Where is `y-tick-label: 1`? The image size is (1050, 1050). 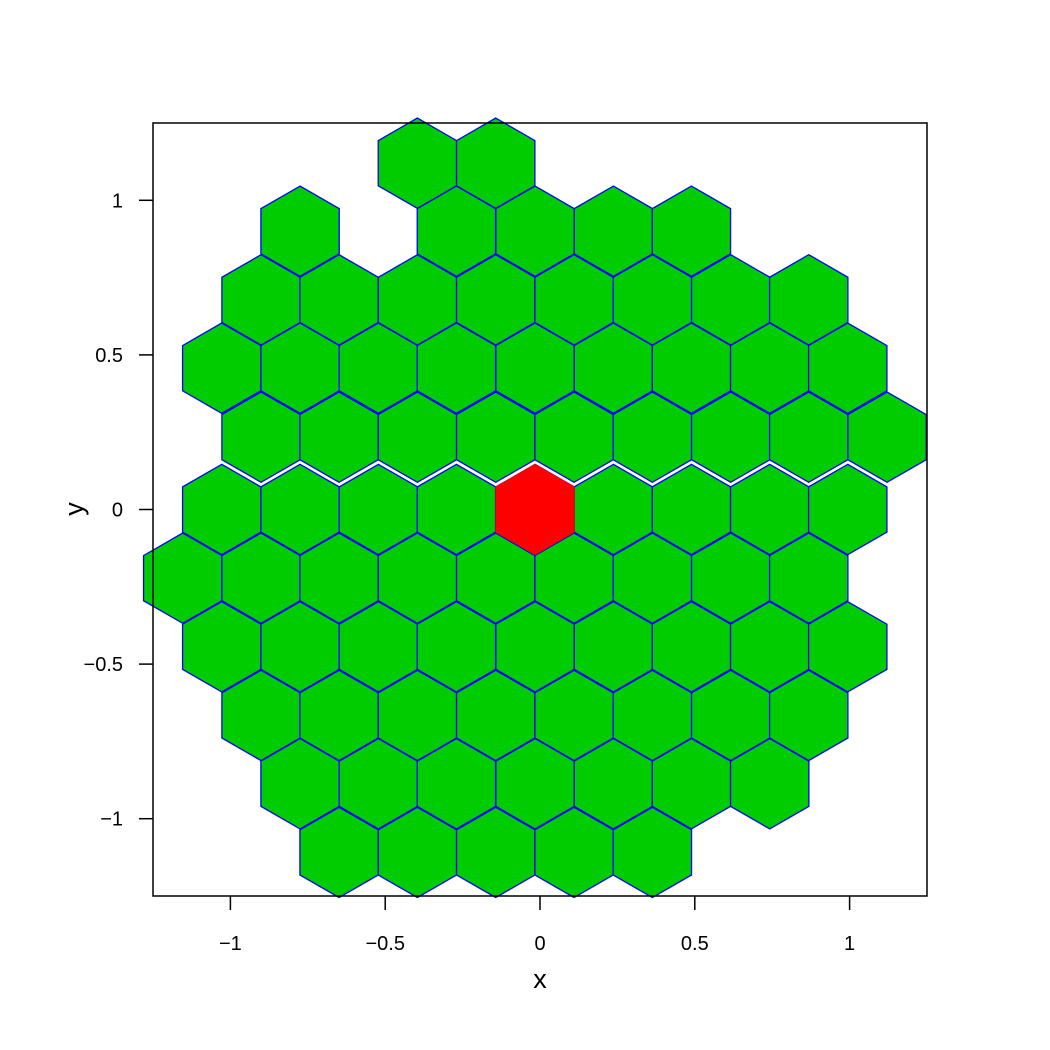 y-tick-label: 1 is located at coordinates (117, 201).